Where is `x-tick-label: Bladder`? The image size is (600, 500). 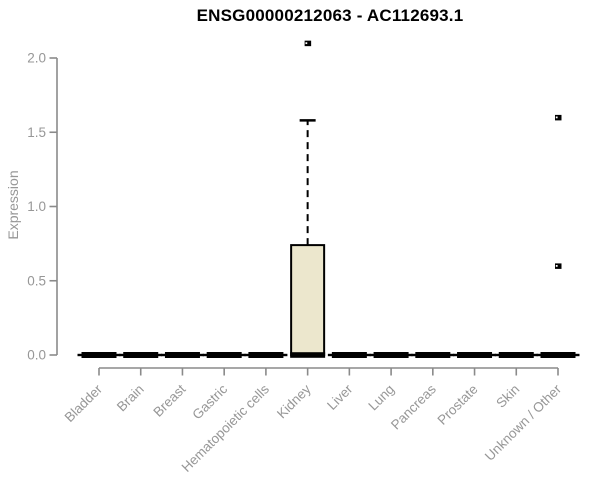 x-tick-label: Bladder is located at coordinates (84, 403).